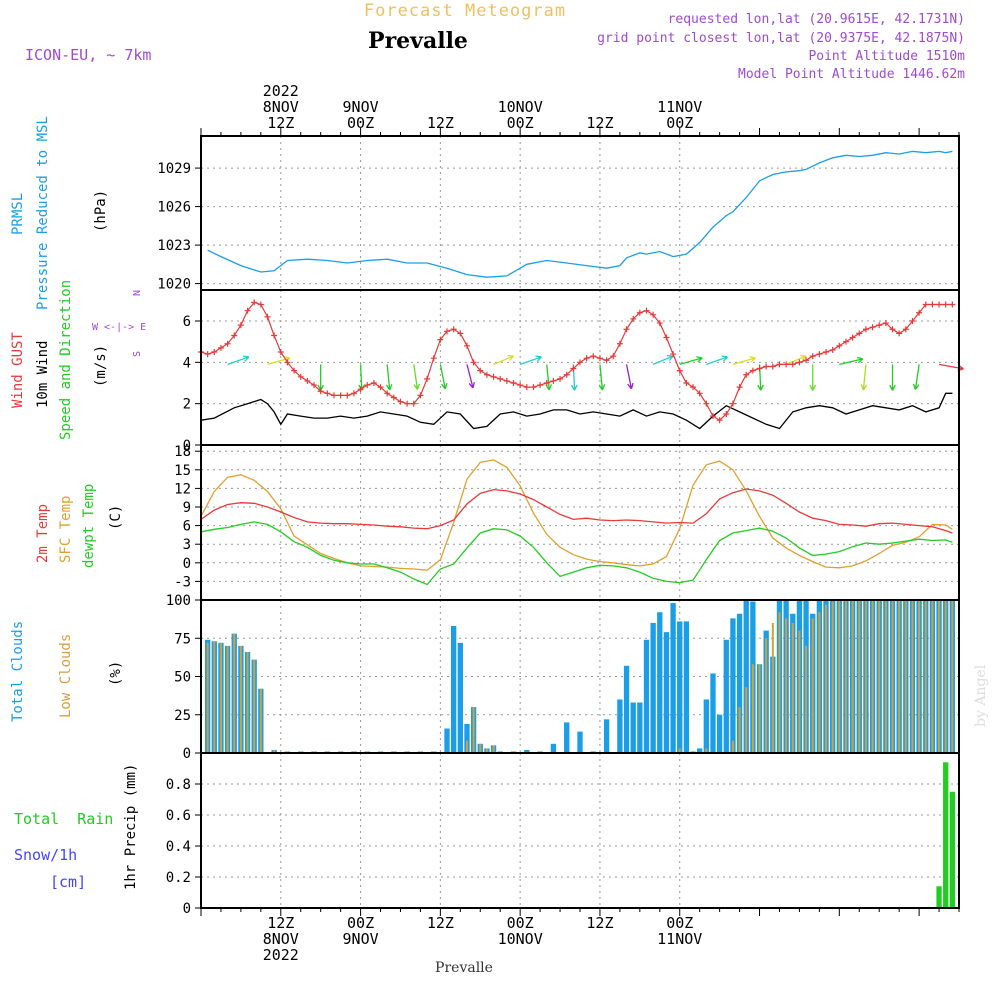 The width and height of the screenshot is (1000, 1000). What do you see at coordinates (182, 582) in the screenshot?
I see `y-tick-label: -3` at bounding box center [182, 582].